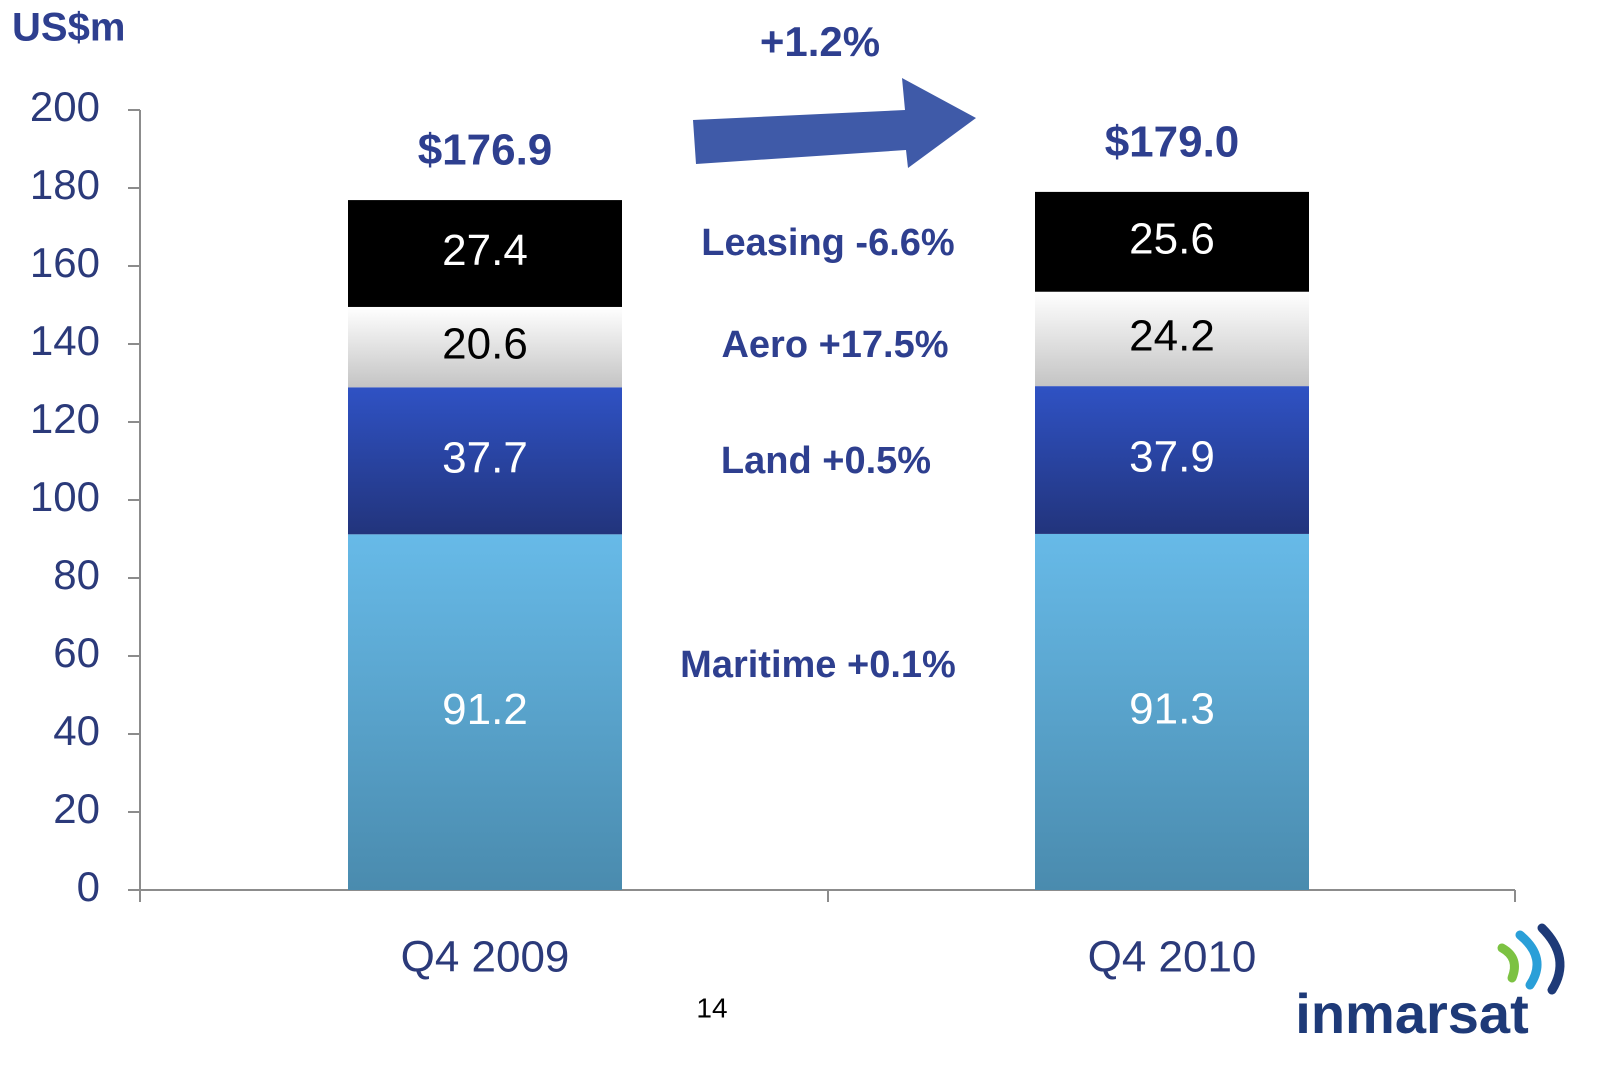  I want to click on y-tick-label: 60, so click(76, 652).